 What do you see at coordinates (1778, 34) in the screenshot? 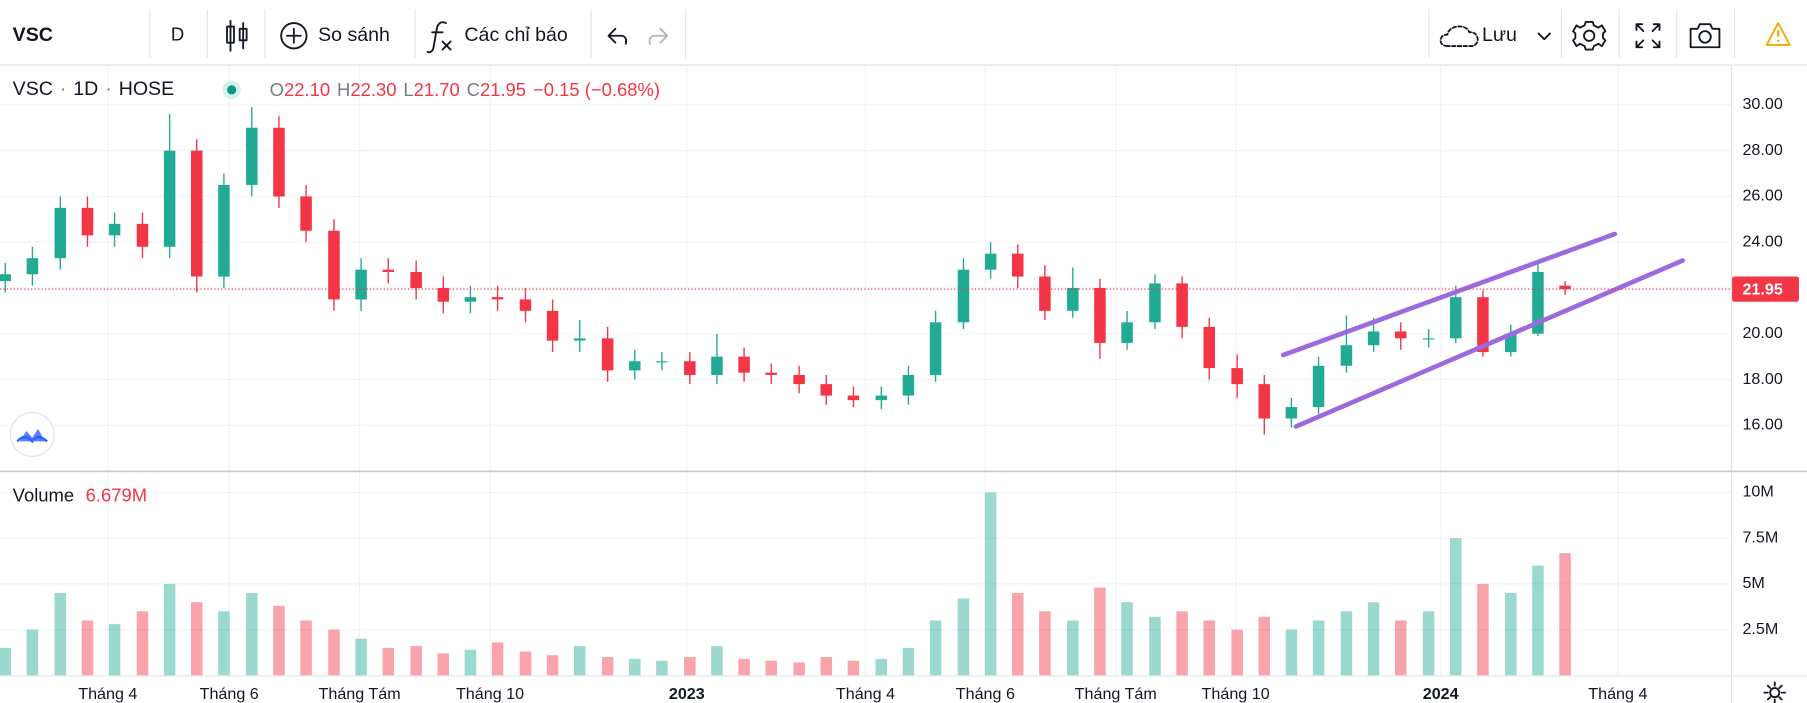
I see `warning-button` at bounding box center [1778, 34].